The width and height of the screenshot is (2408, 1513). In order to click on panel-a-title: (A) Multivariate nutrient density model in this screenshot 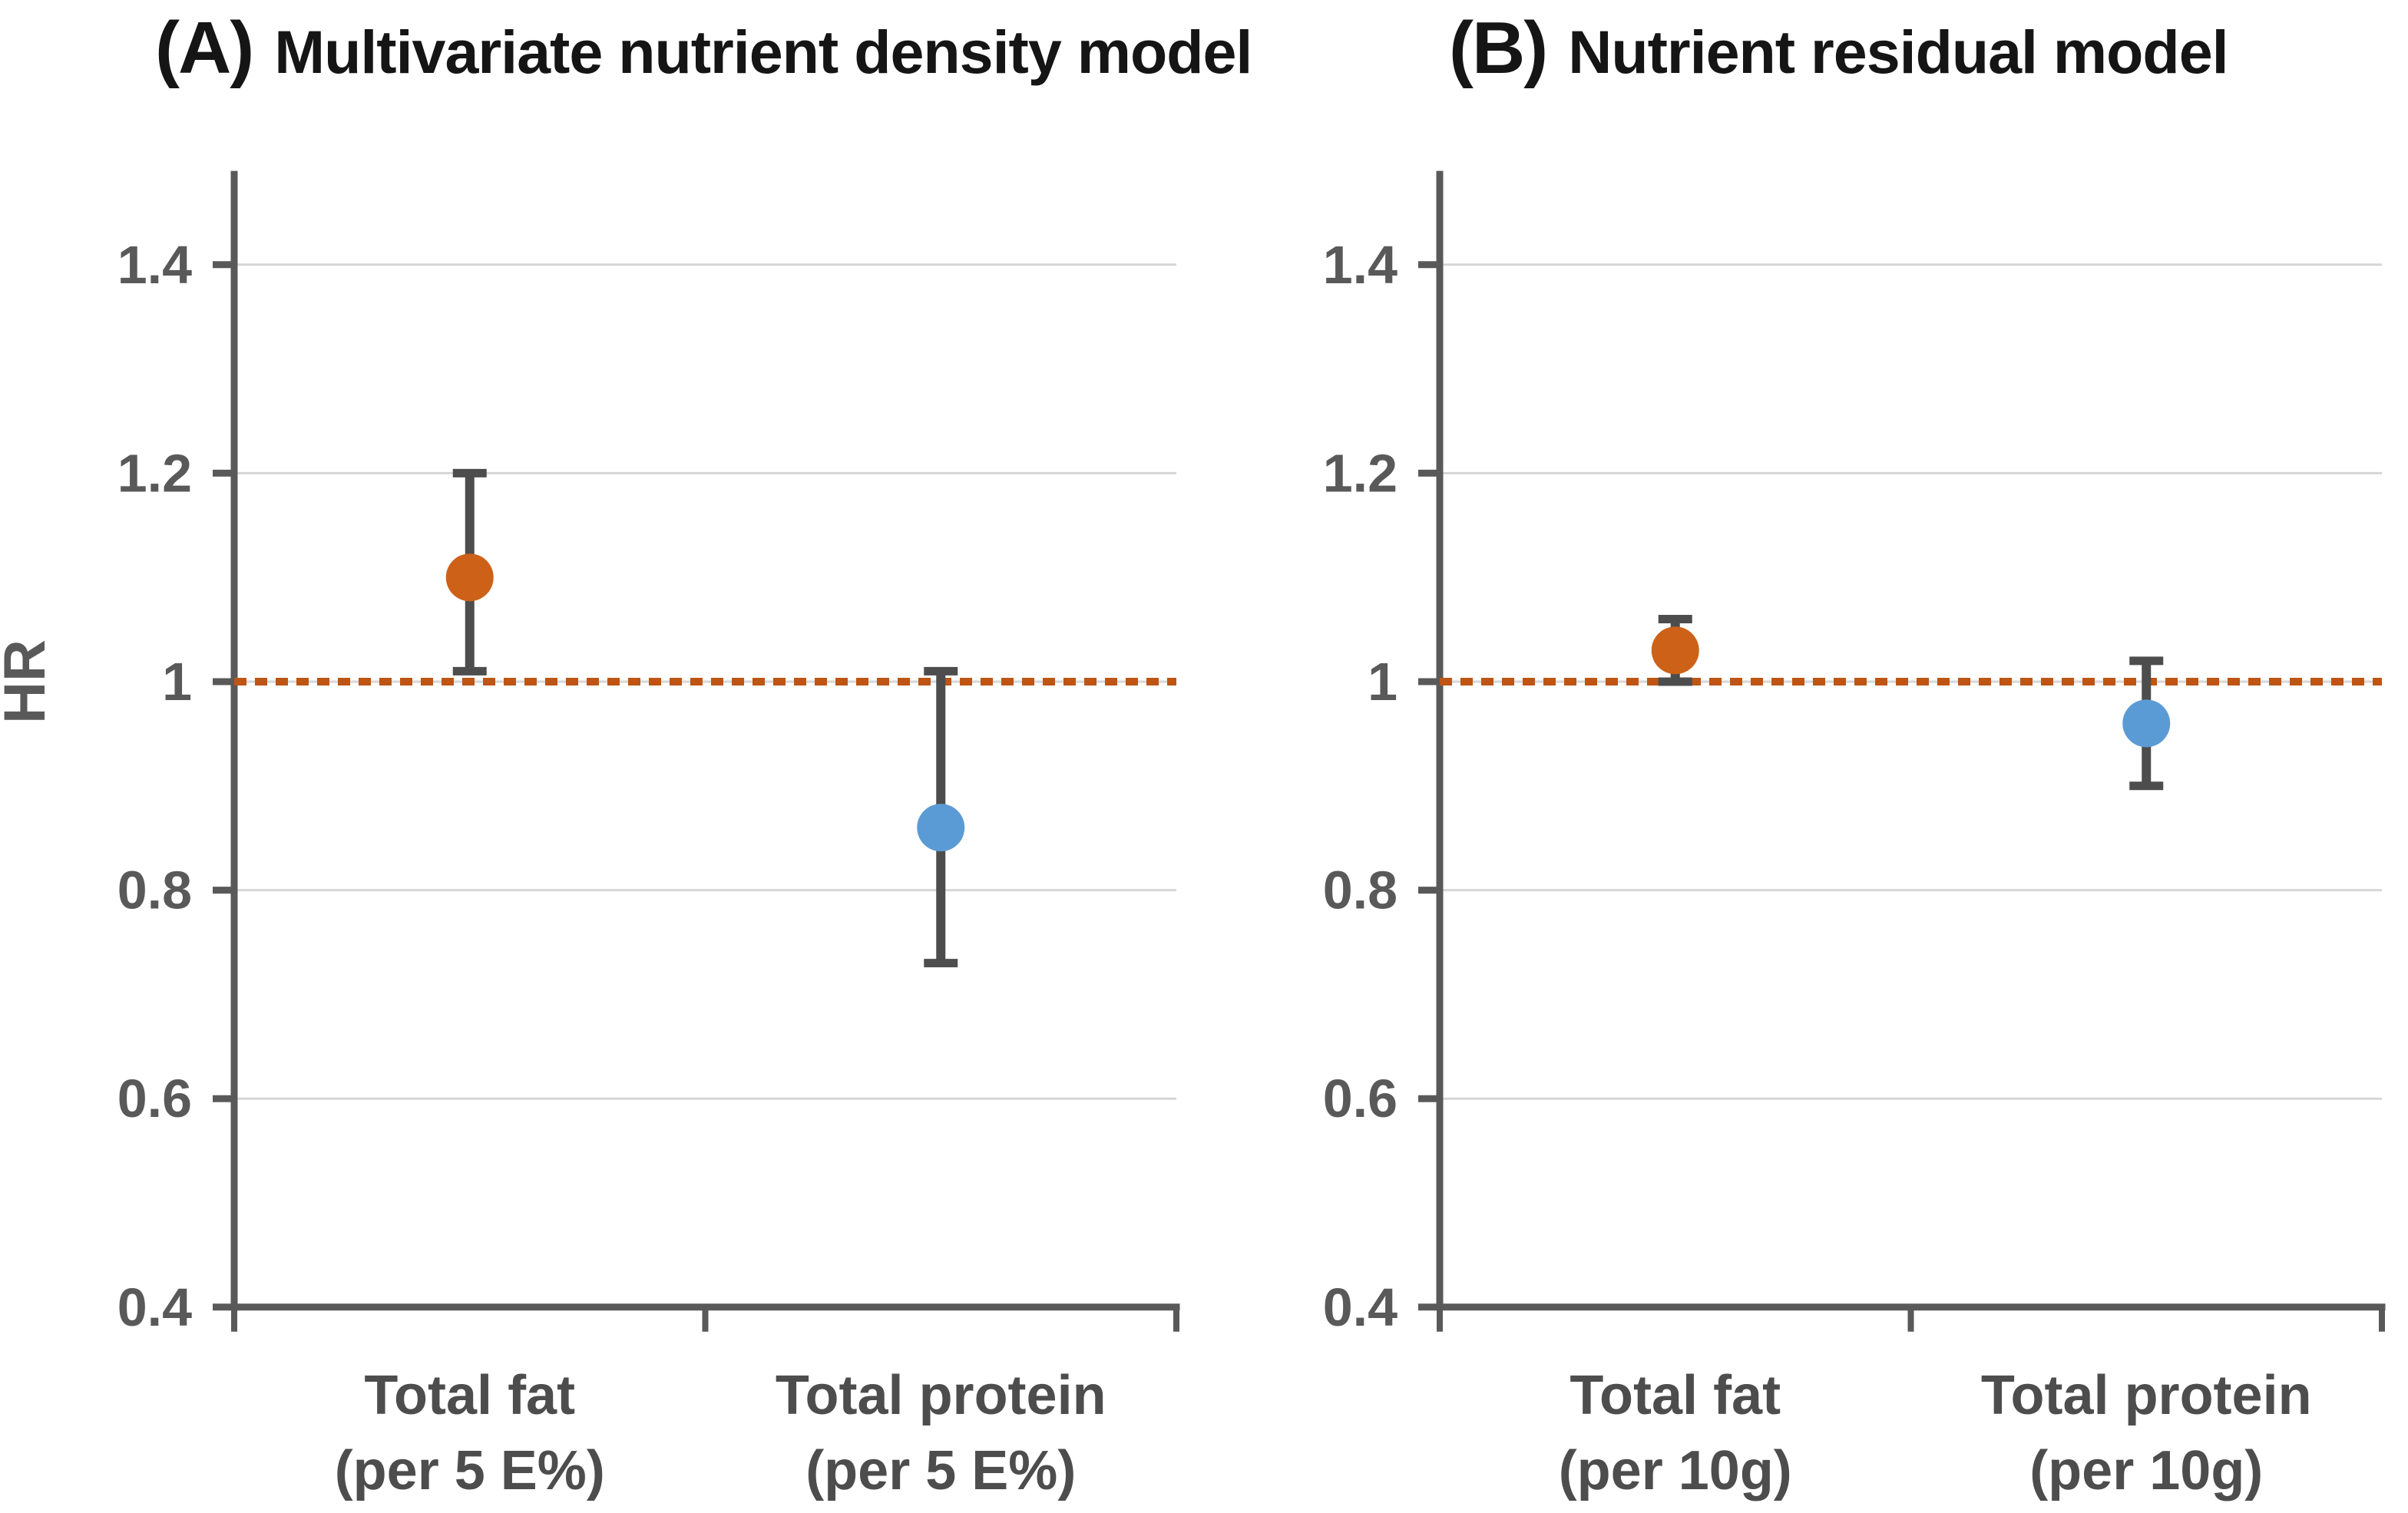, I will do `click(704, 48)`.